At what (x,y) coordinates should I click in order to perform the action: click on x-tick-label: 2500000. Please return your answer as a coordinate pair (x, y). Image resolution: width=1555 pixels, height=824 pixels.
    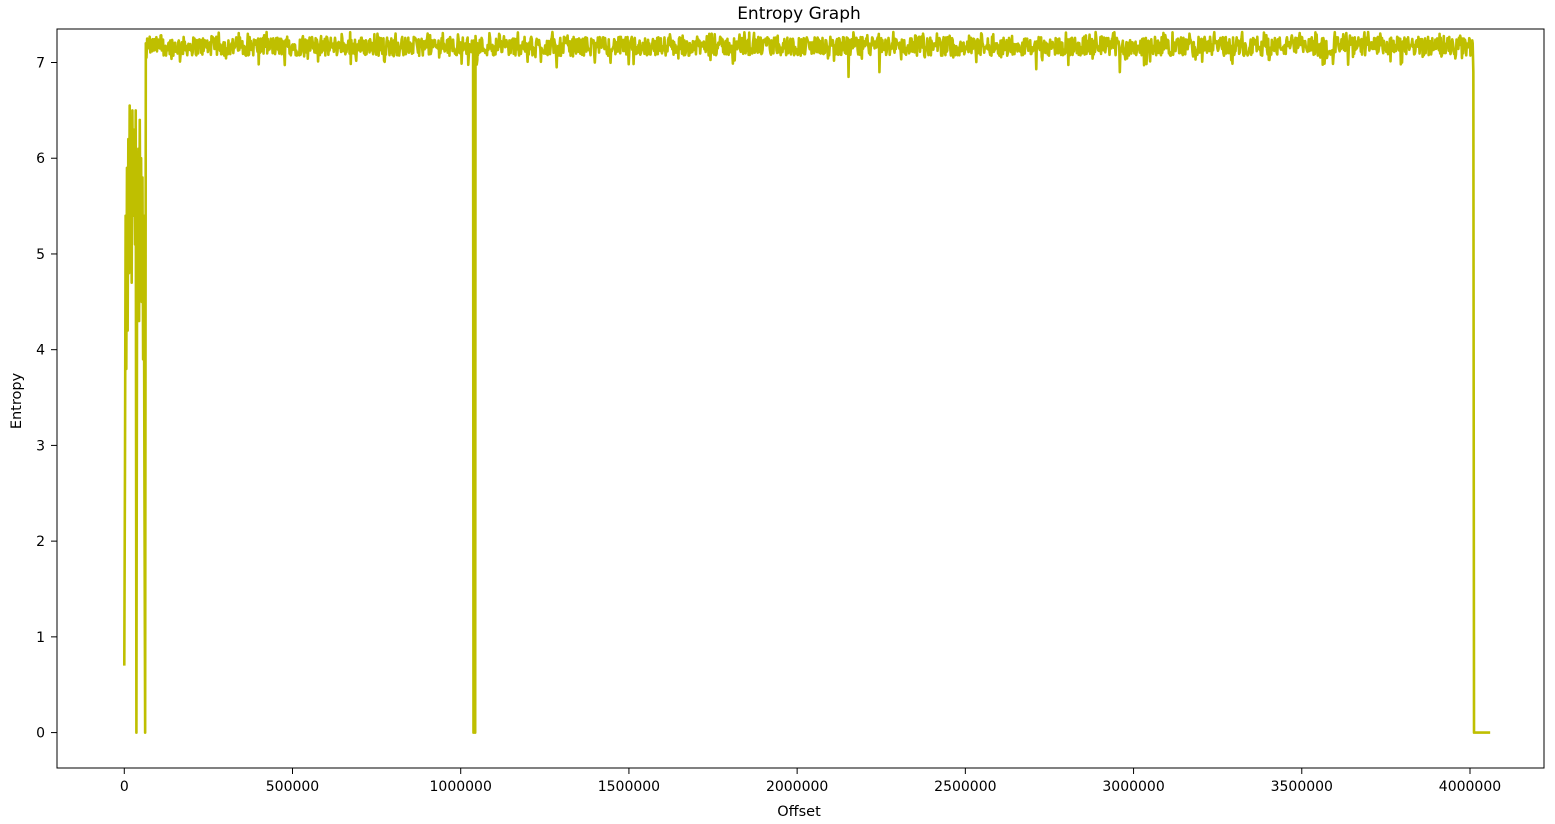
    Looking at the image, I should click on (965, 787).